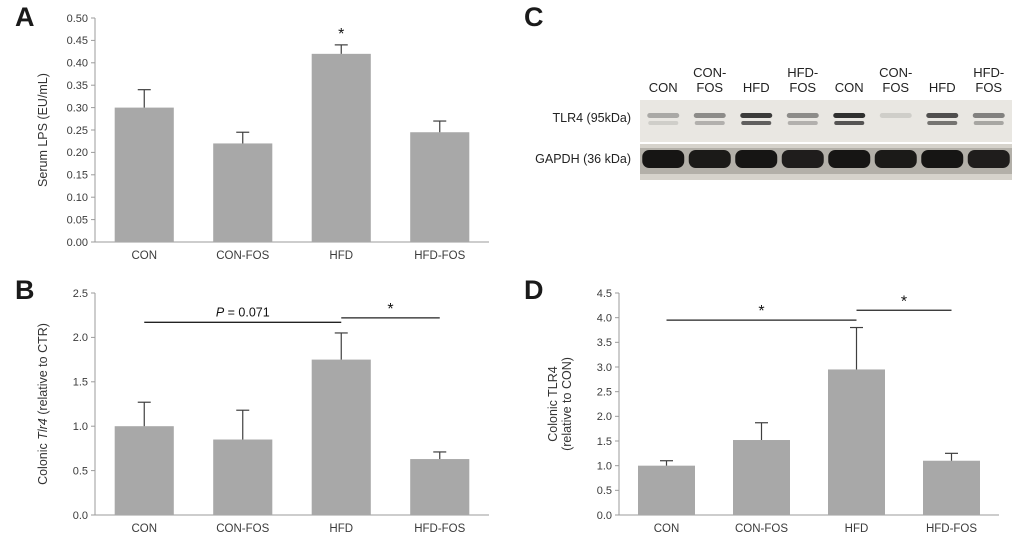 This screenshot has width=1019, height=547. Describe the element at coordinates (534, 290) in the screenshot. I see `panel-d-letter: D` at that location.